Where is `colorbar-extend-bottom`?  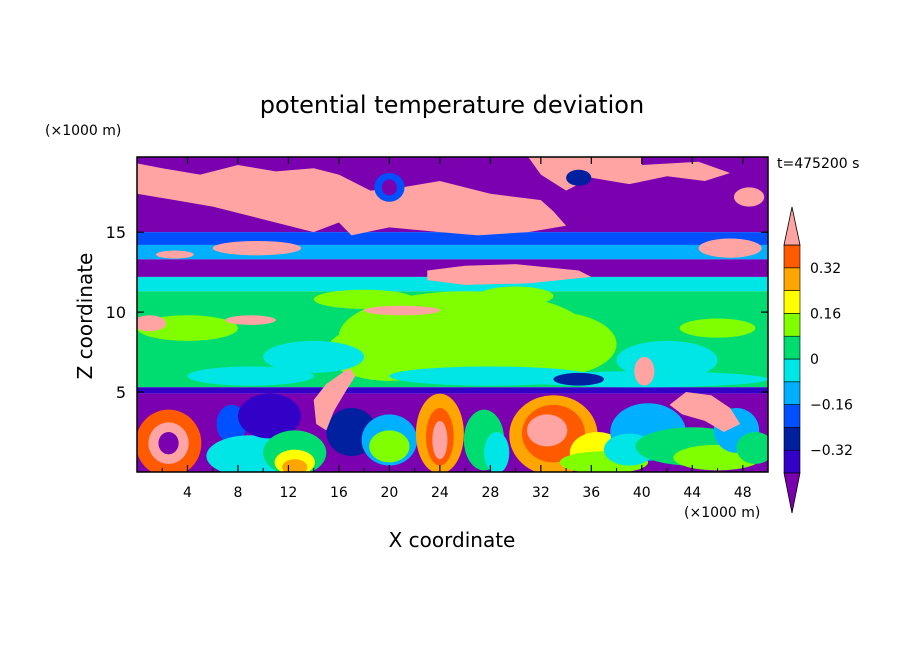
colorbar-extend-bottom is located at coordinates (792, 493).